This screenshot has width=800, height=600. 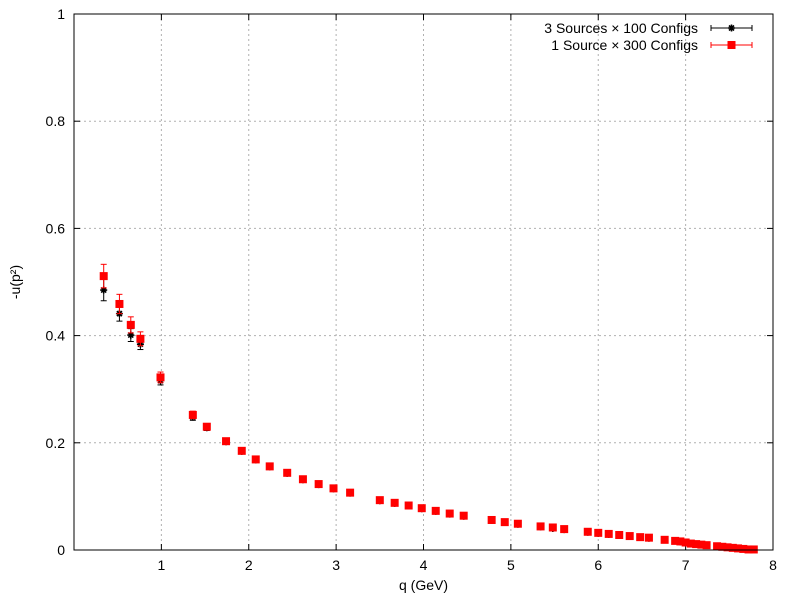 What do you see at coordinates (336, 565) in the screenshot?
I see `x-tick-label: 3` at bounding box center [336, 565].